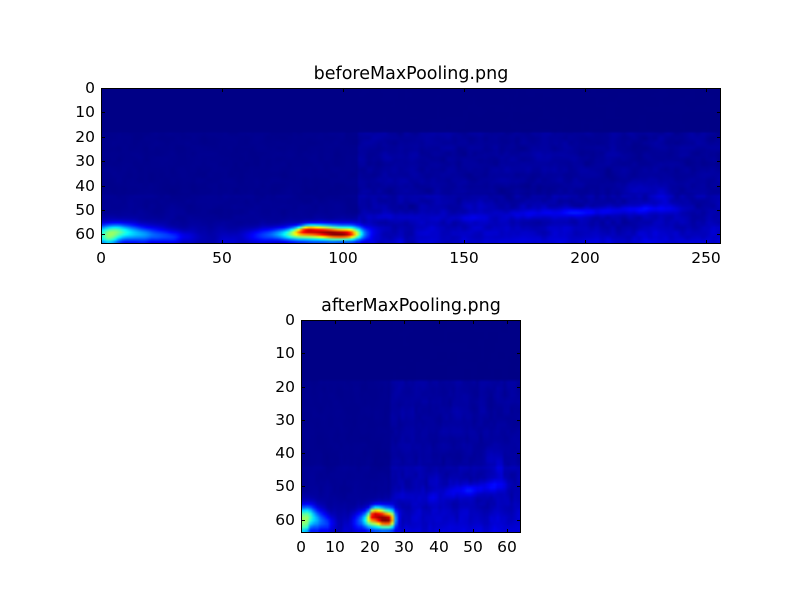  I want to click on heatmap-after-max-pooling, so click(411, 426).